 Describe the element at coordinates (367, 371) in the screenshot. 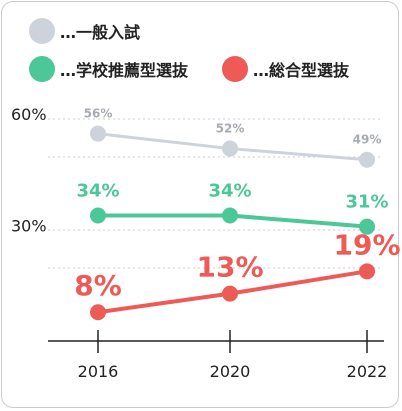

I see `x-tick-label: 2022` at that location.